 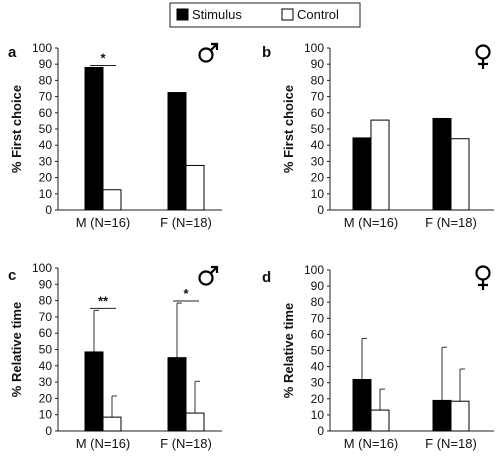 I want to click on legend-frame, so click(x=265, y=15).